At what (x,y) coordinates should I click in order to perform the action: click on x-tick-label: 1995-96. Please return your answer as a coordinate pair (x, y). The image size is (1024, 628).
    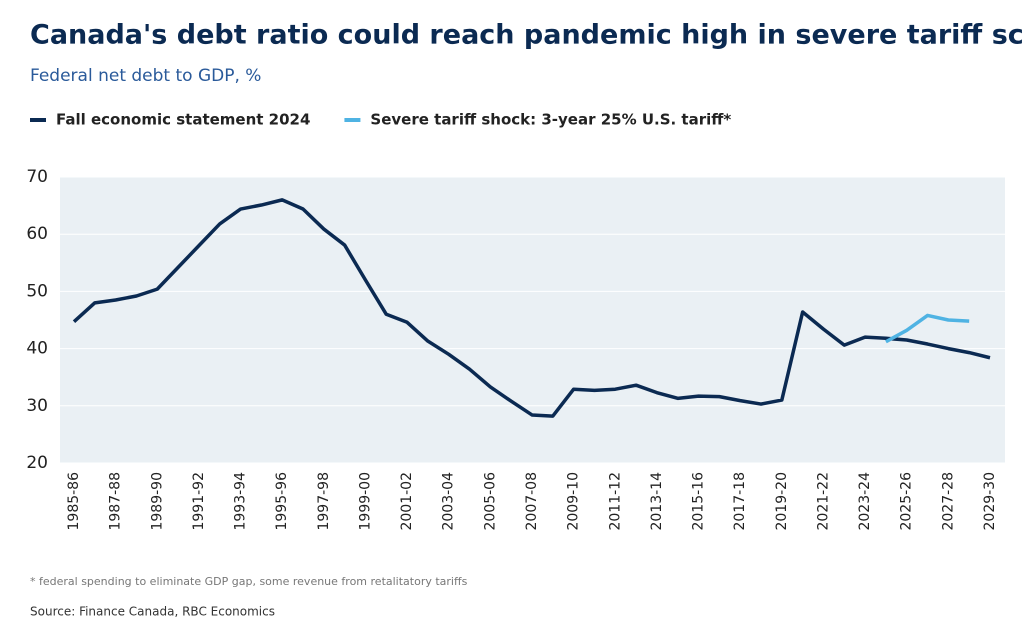
    Looking at the image, I should click on (282, 501).